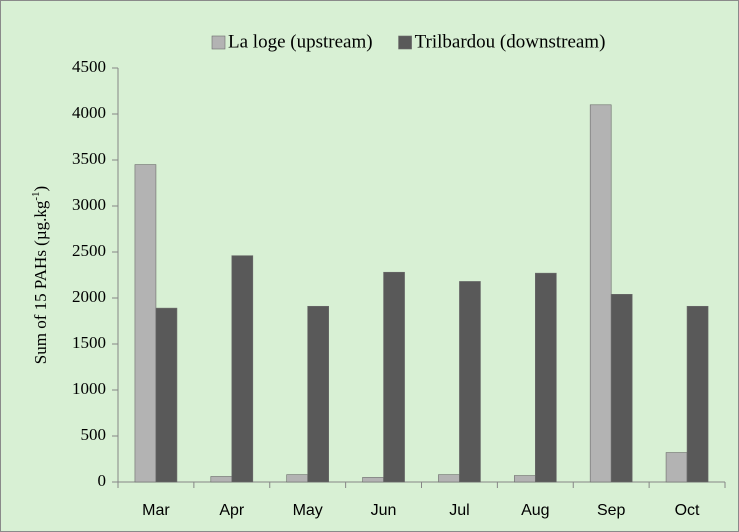  What do you see at coordinates (36, 195) in the screenshot?
I see `y-axis-label-superscript: -1` at bounding box center [36, 195].